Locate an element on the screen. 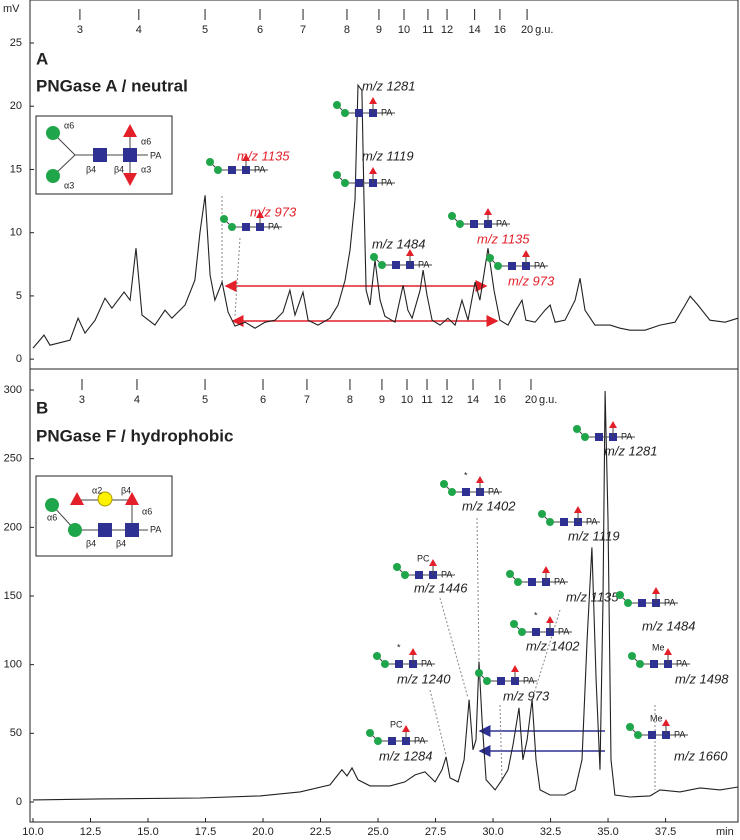 The height and width of the screenshot is (840, 740). linkage-label: PA is located at coordinates (155, 155).